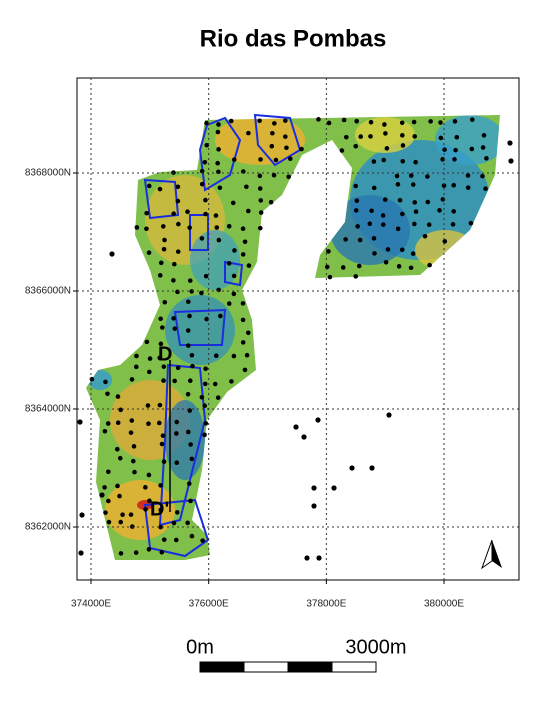  What do you see at coordinates (293, 38) in the screenshot?
I see `map-title: Rio das Pombas` at bounding box center [293, 38].